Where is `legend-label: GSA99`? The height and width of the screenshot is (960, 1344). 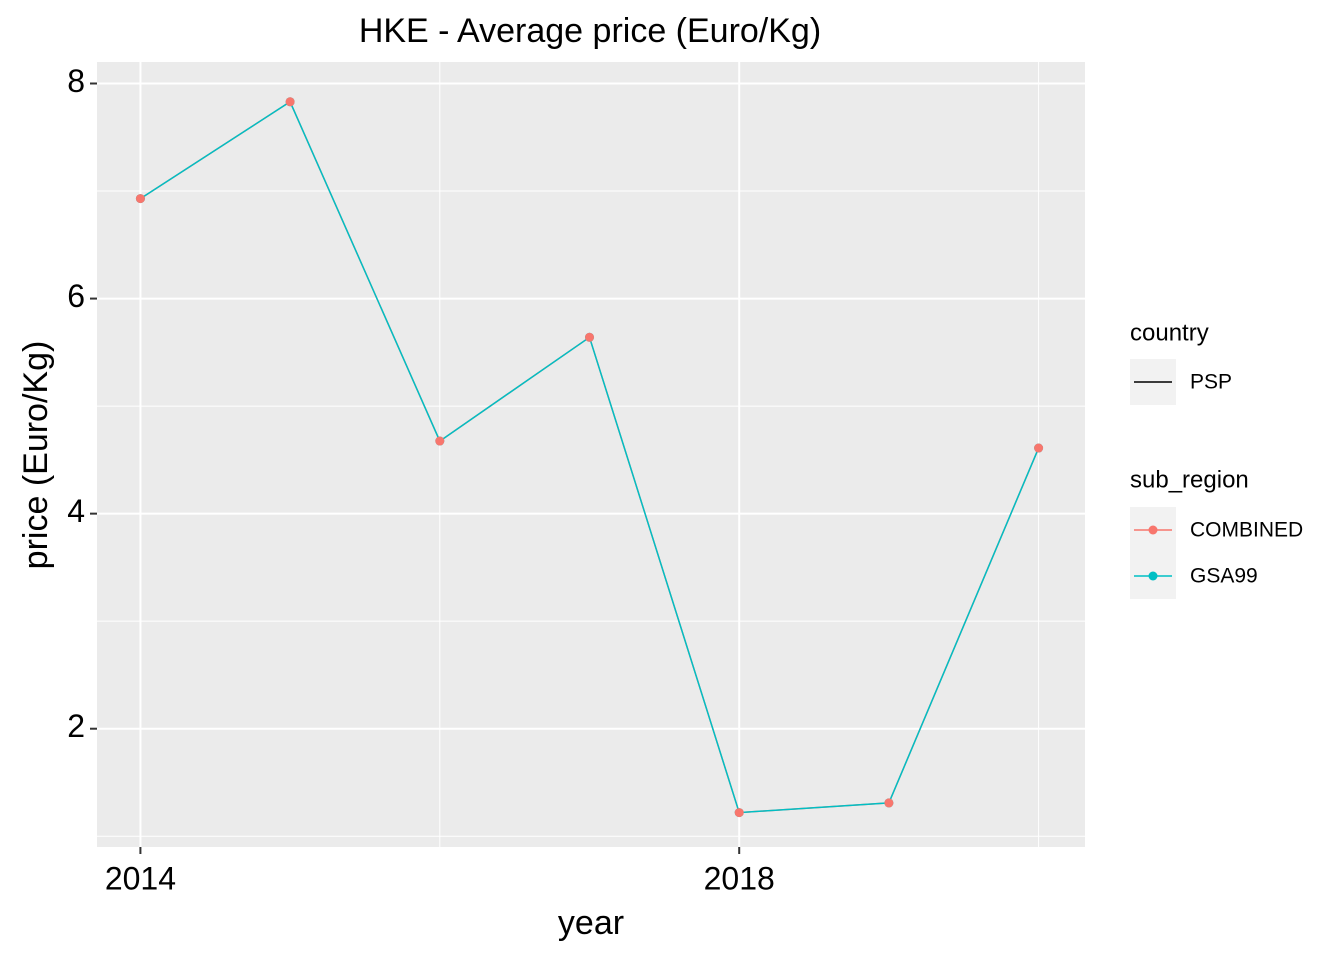 legend-label: GSA99 is located at coordinates (1224, 576).